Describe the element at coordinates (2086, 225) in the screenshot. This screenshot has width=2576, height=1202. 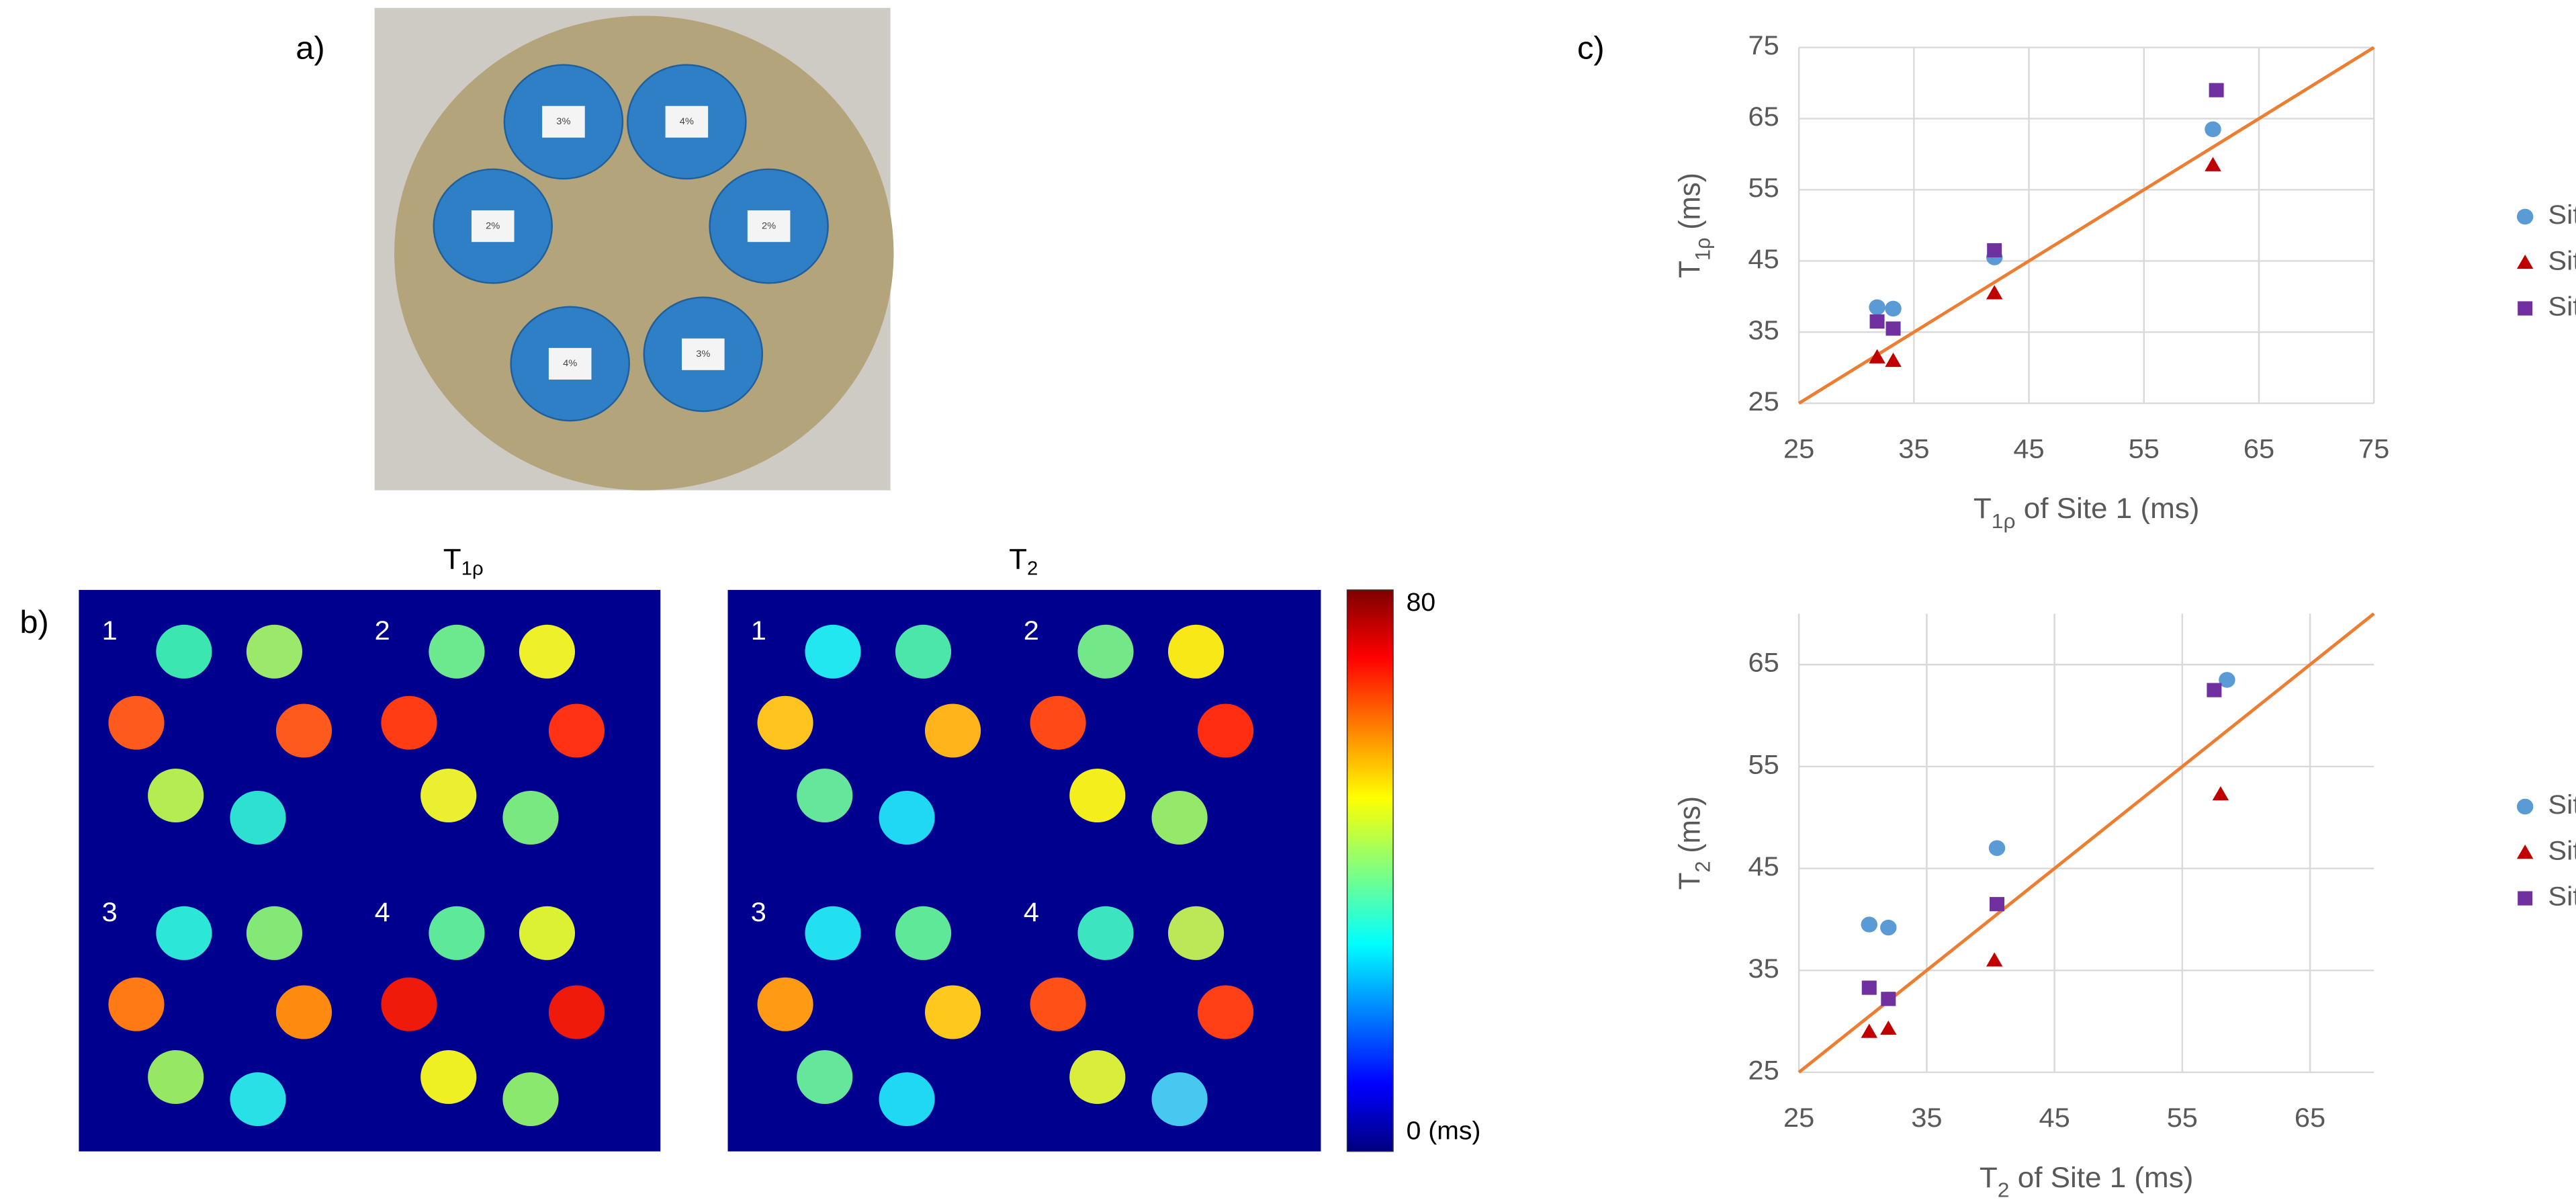
I see `identity-line` at that location.